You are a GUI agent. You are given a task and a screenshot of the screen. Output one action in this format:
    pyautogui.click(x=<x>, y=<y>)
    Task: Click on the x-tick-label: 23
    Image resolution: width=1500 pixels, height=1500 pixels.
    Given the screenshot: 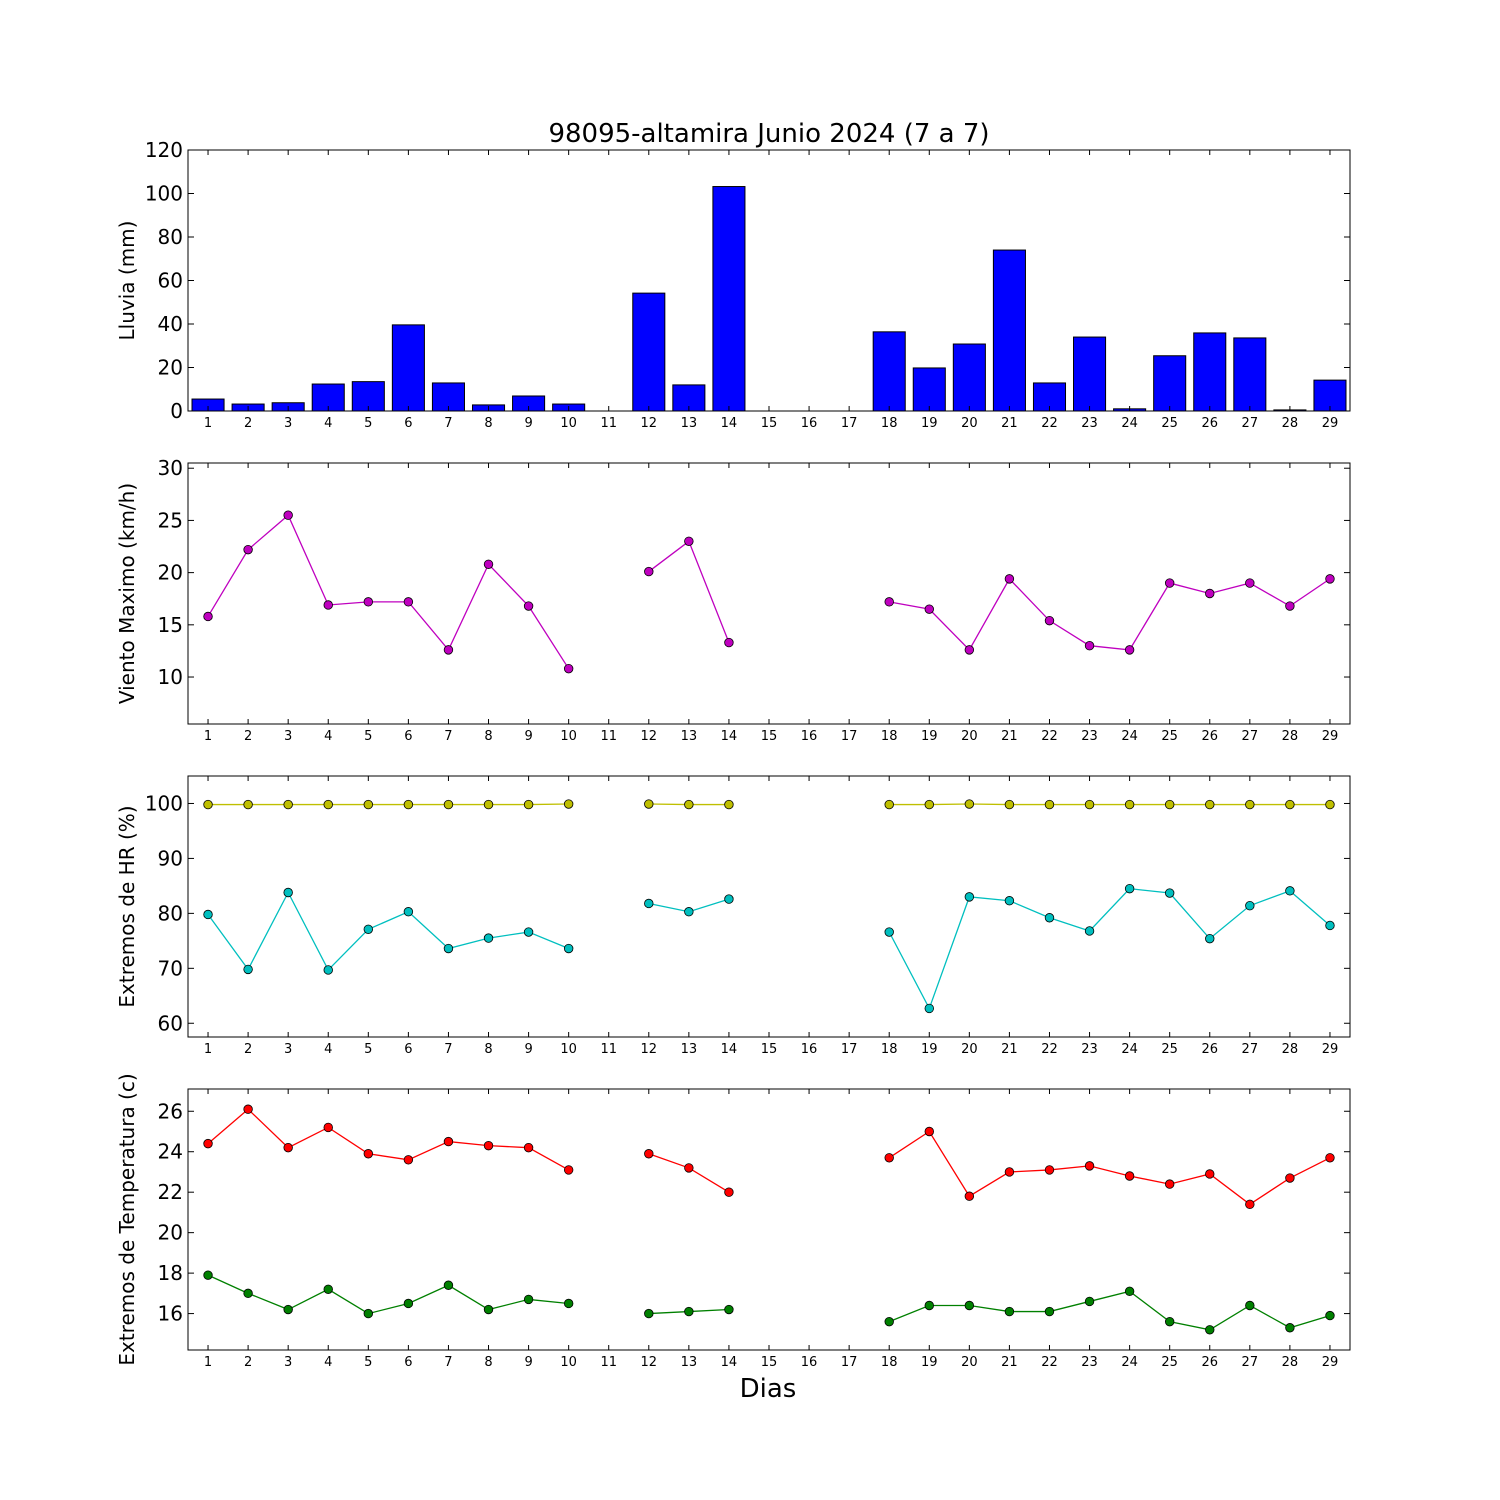 What is the action you would take?
    pyautogui.click(x=1089, y=1362)
    